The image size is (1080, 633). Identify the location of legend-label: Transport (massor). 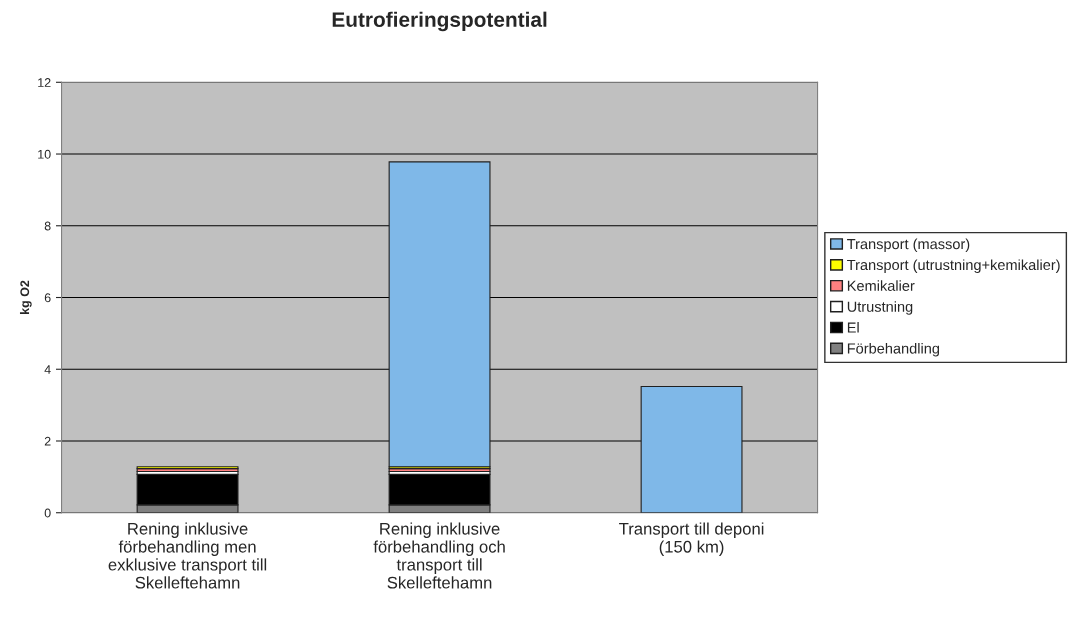
(908, 245).